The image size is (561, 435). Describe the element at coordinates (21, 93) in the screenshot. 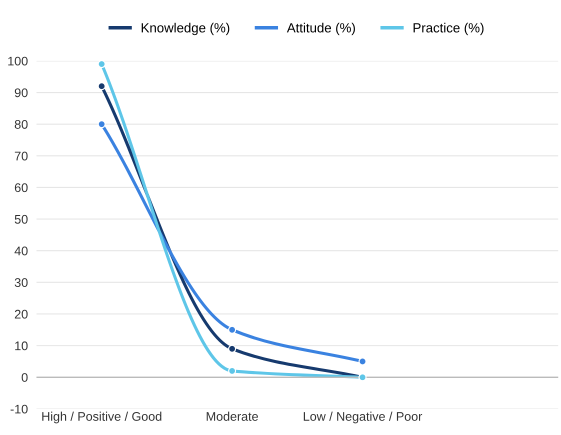

I see `y-tick-label: 90` at that location.